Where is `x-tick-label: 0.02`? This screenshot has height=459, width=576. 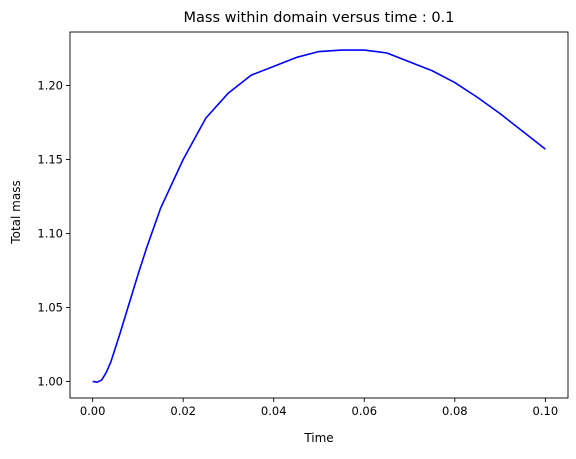
x-tick-label: 0.02 is located at coordinates (183, 411).